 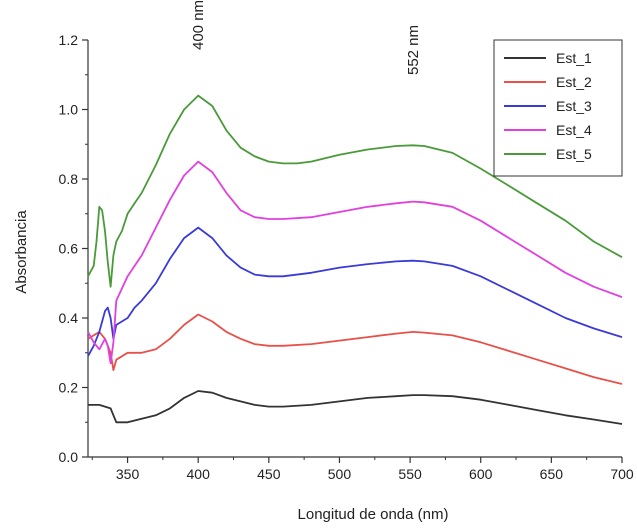 What do you see at coordinates (128, 474) in the screenshot?
I see `x-tick-label: 350` at bounding box center [128, 474].